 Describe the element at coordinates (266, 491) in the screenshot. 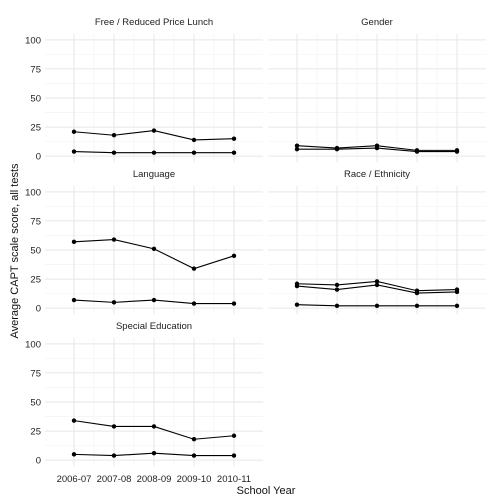

I see `x-axis-title: School Year` at that location.